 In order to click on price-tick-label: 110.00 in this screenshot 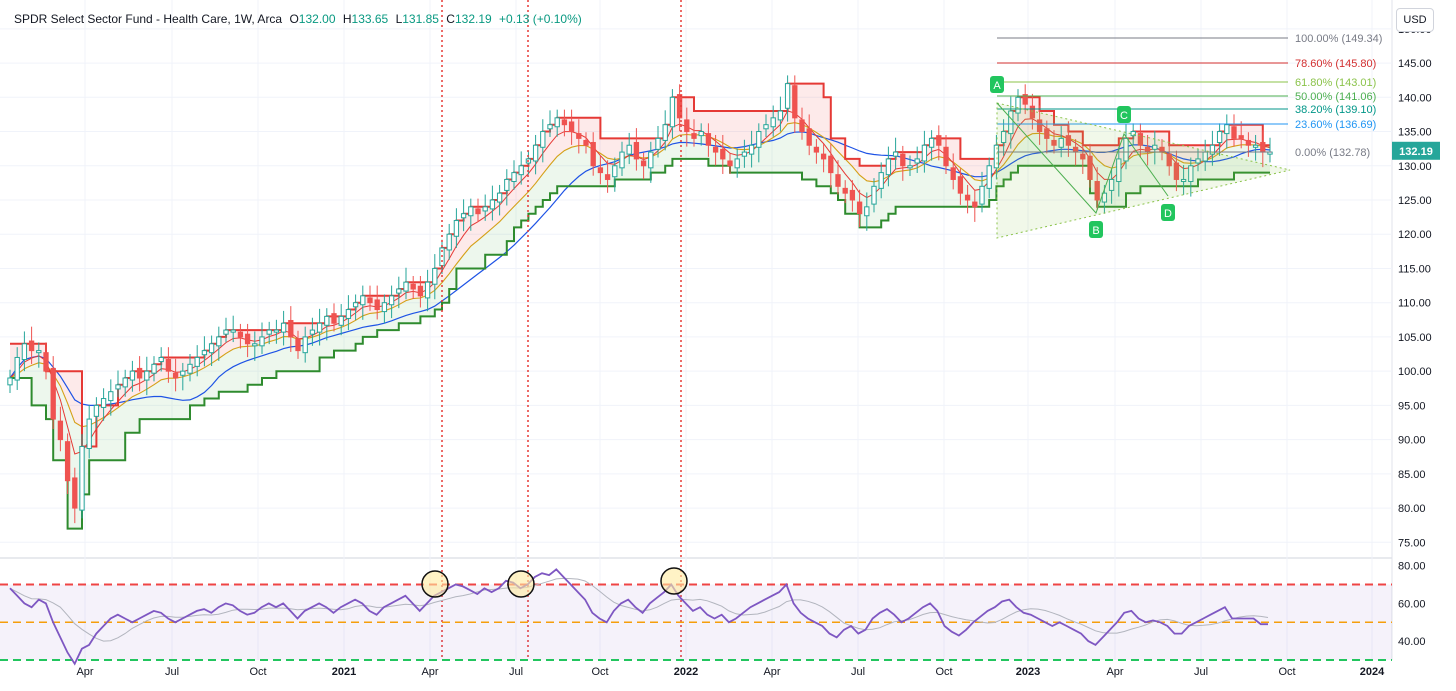, I will do `click(1414, 304)`.